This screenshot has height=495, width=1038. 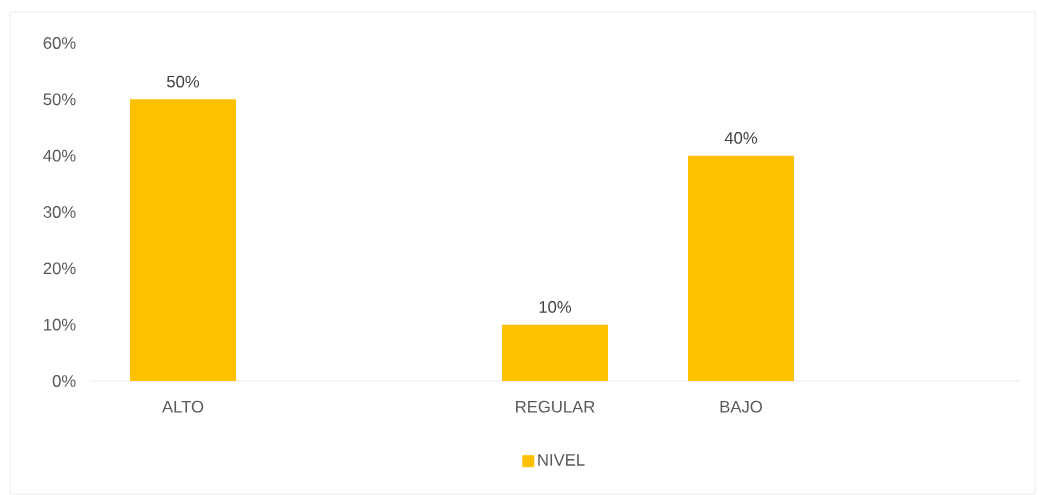 I want to click on y-tick-label: 10%, so click(x=60, y=324).